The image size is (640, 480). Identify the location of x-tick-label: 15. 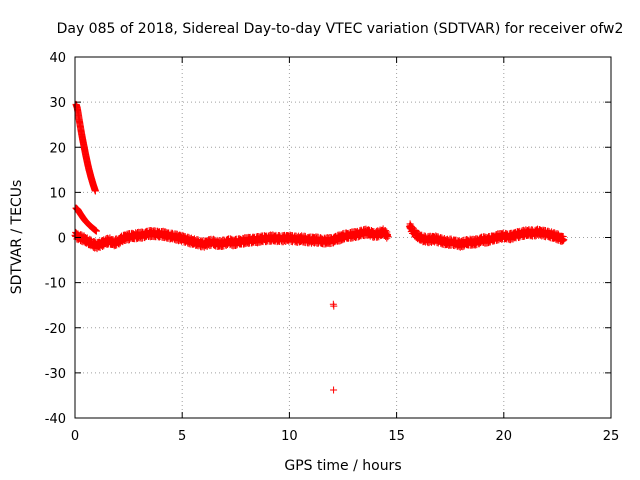
(396, 436).